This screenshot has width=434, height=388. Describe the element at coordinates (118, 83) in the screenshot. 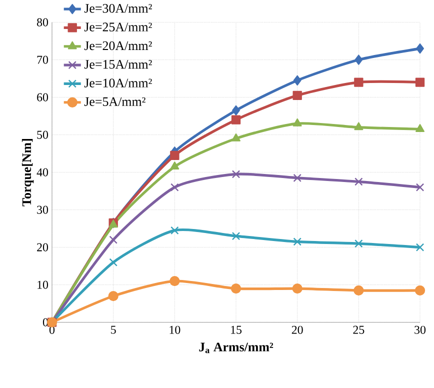

I see `legend-label: Je=10A/mm²` at that location.